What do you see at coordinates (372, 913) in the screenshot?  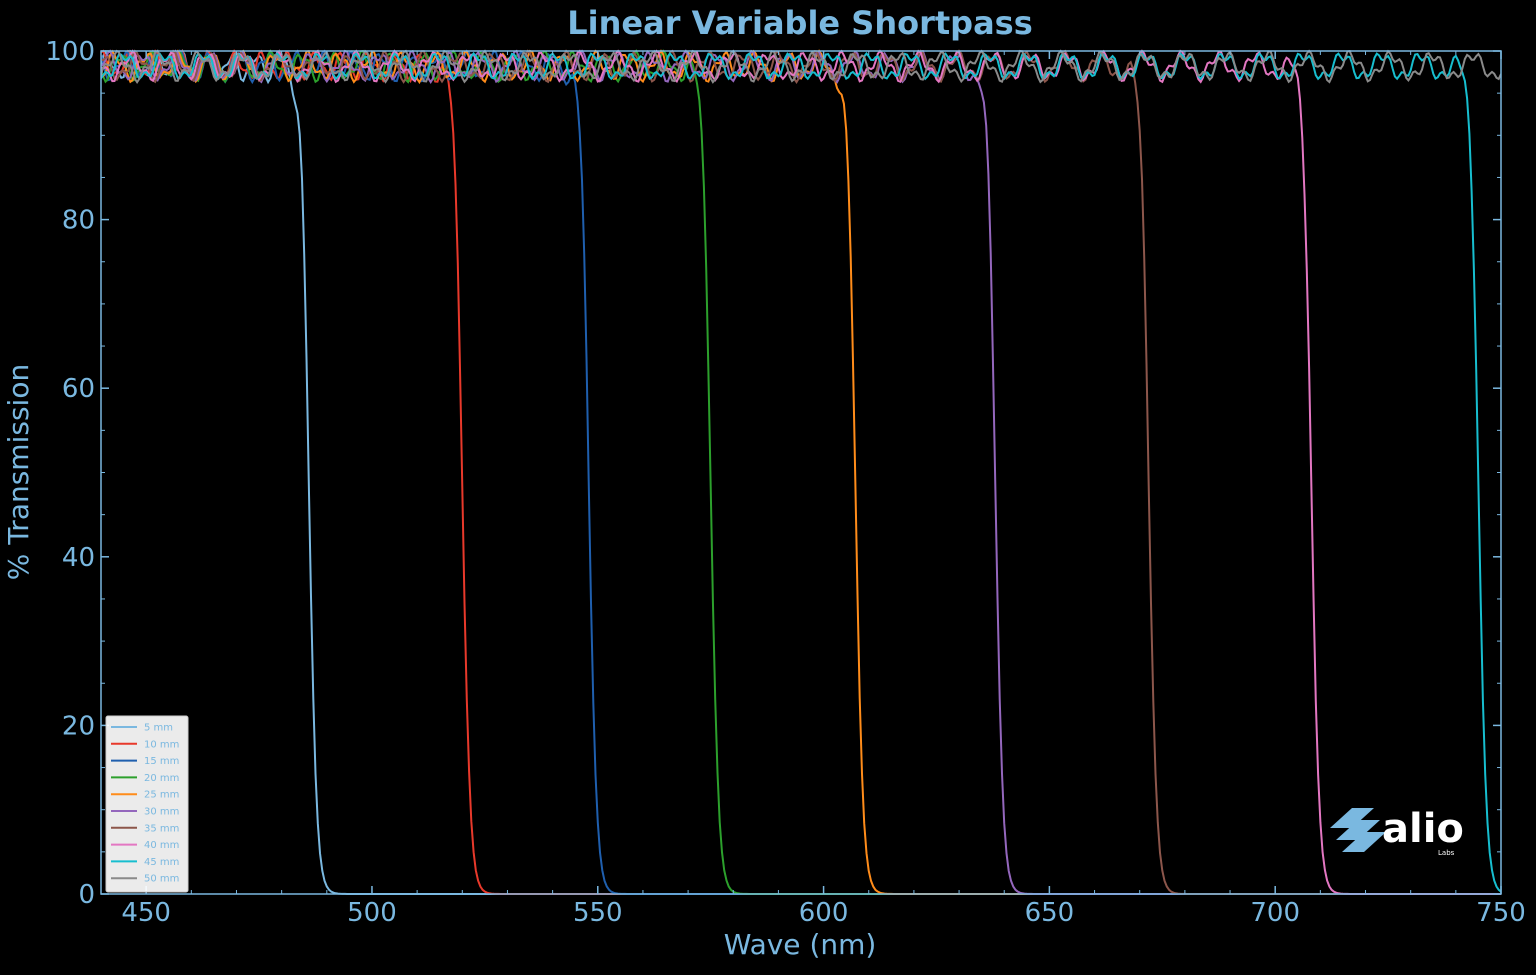 I see `x-tick-label: 500` at bounding box center [372, 913].